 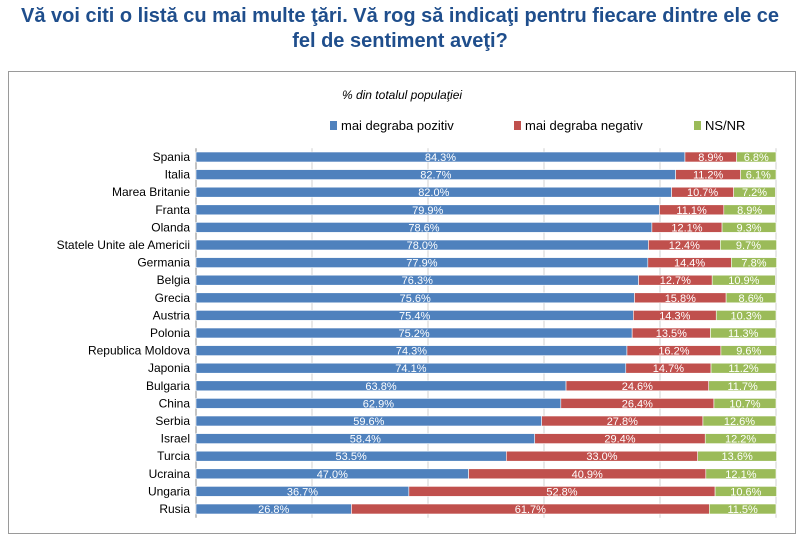 I want to click on data-label: 6.1%, so click(x=758, y=176).